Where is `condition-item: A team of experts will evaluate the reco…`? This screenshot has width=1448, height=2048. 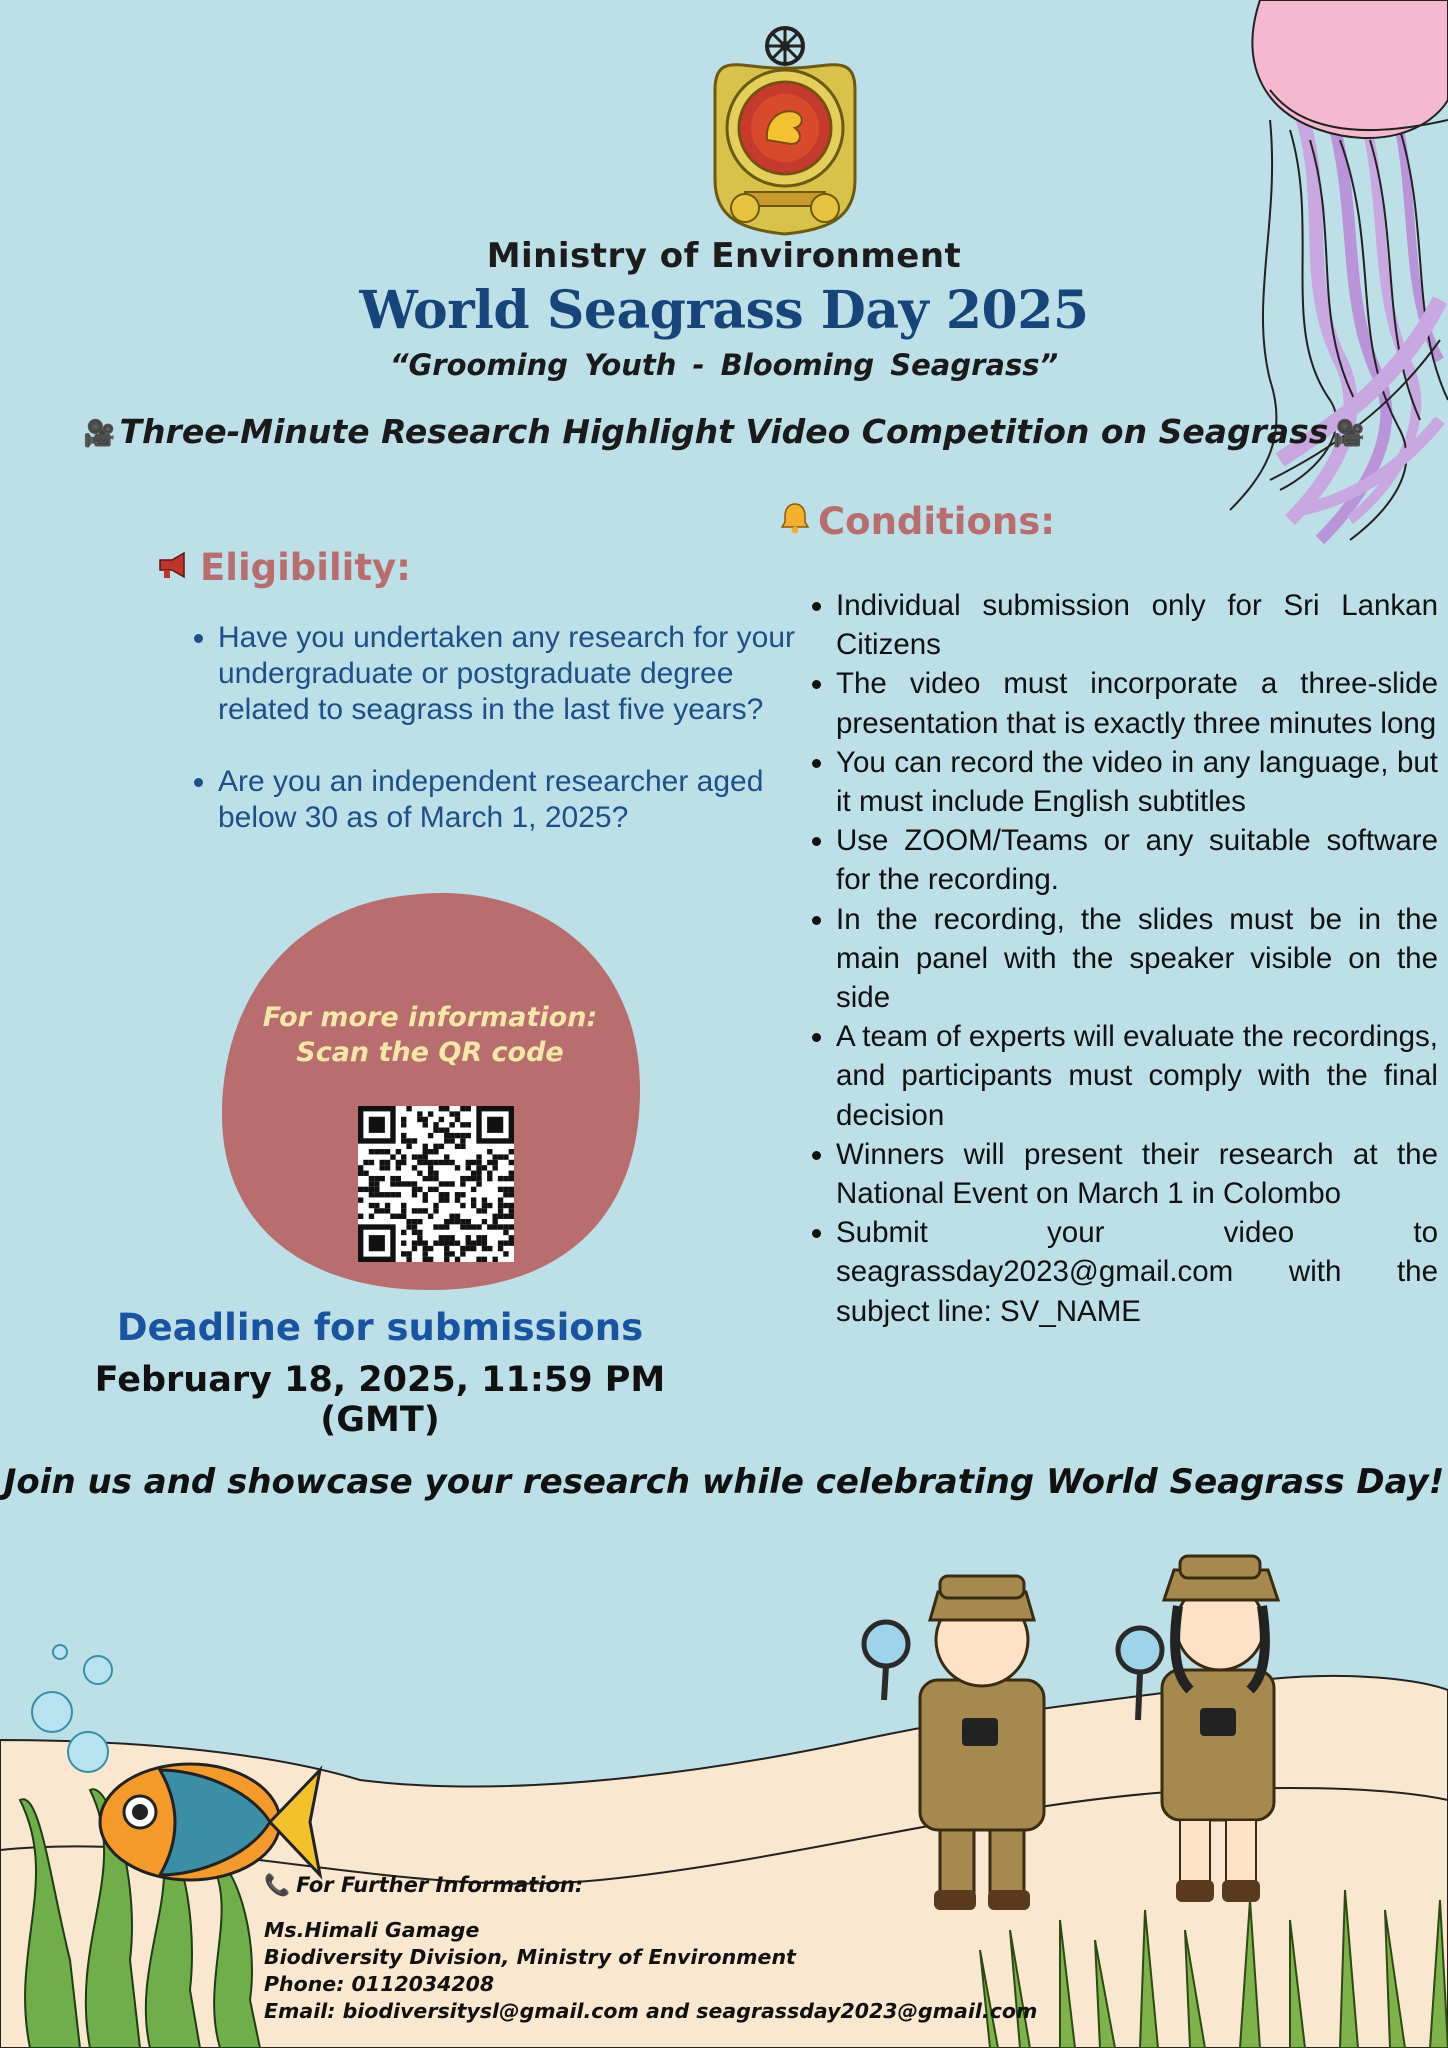 condition-item: A team of experts will evaluate the reco… is located at coordinates (1137, 1076).